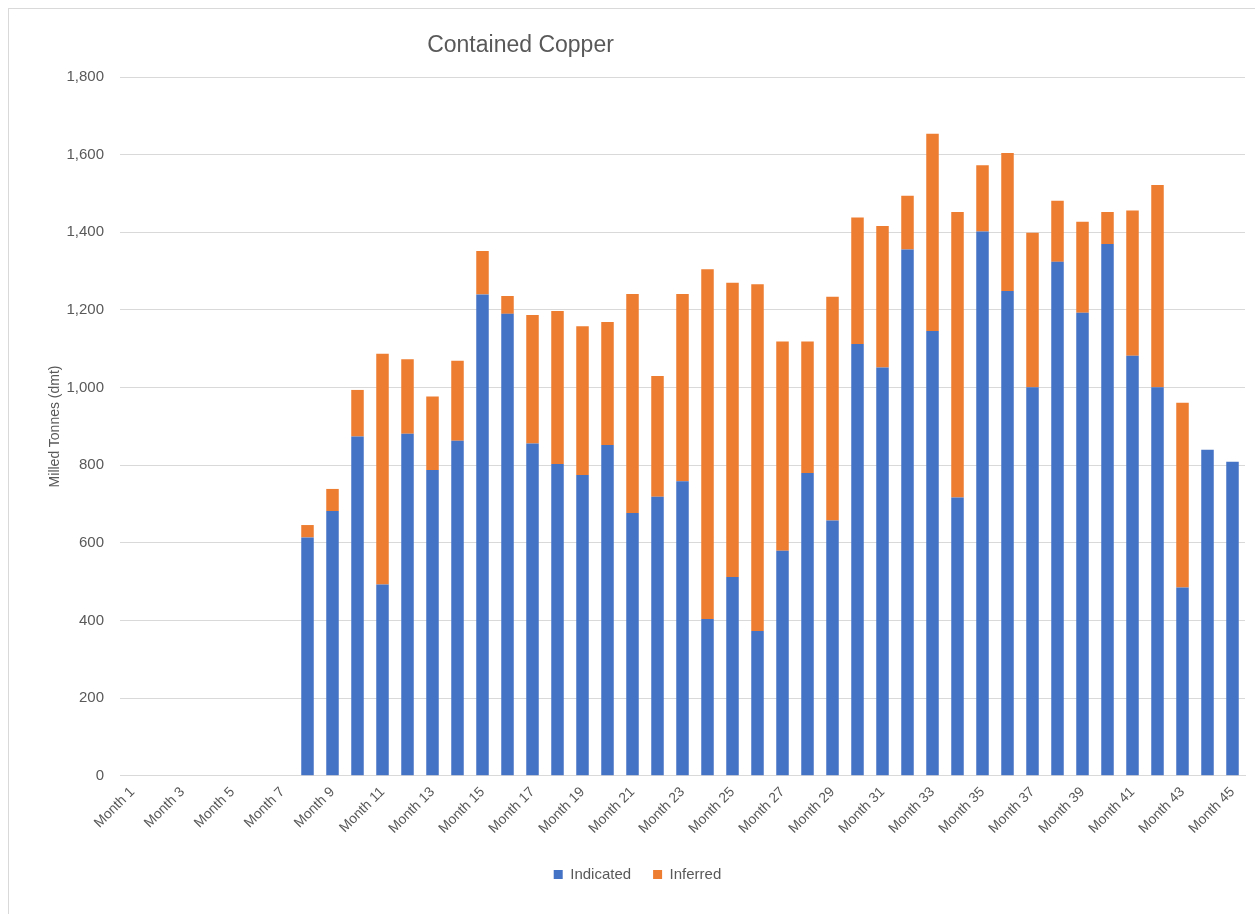 The image size is (1255, 914). What do you see at coordinates (91, 542) in the screenshot?
I see `y-tick-label: 600` at bounding box center [91, 542].